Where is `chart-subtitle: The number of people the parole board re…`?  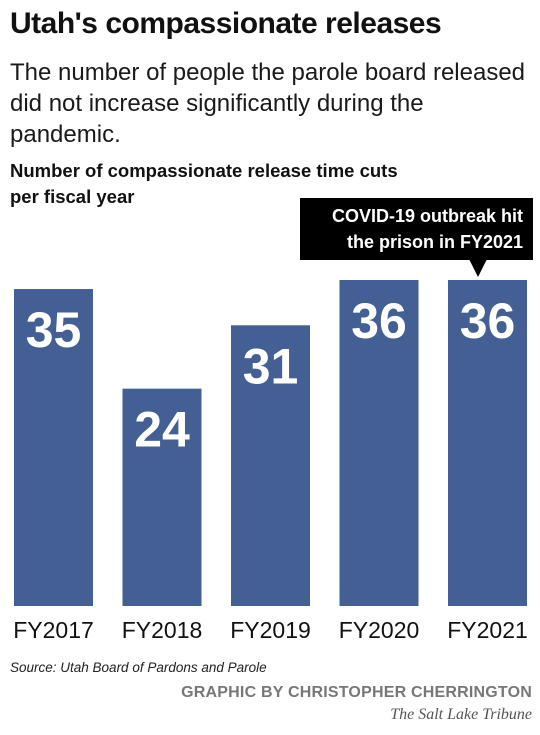
chart-subtitle: The number of people the parole board re… is located at coordinates (268, 103).